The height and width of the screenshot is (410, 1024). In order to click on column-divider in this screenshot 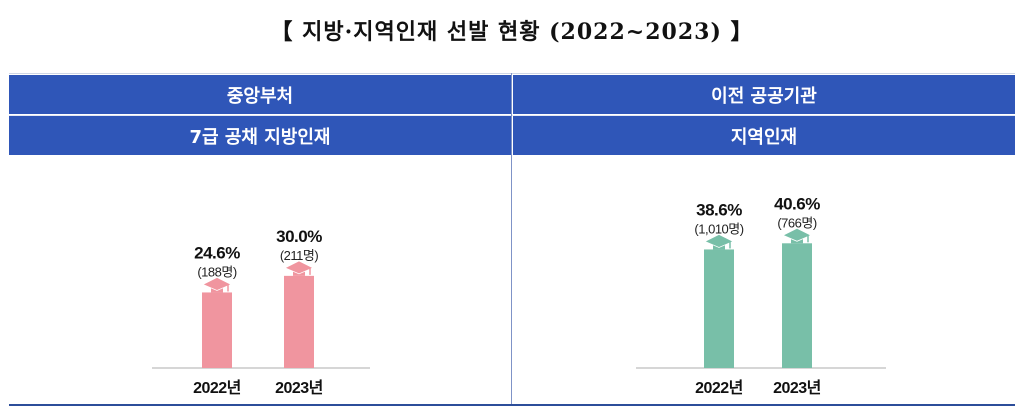, I will do `click(511, 239)`.